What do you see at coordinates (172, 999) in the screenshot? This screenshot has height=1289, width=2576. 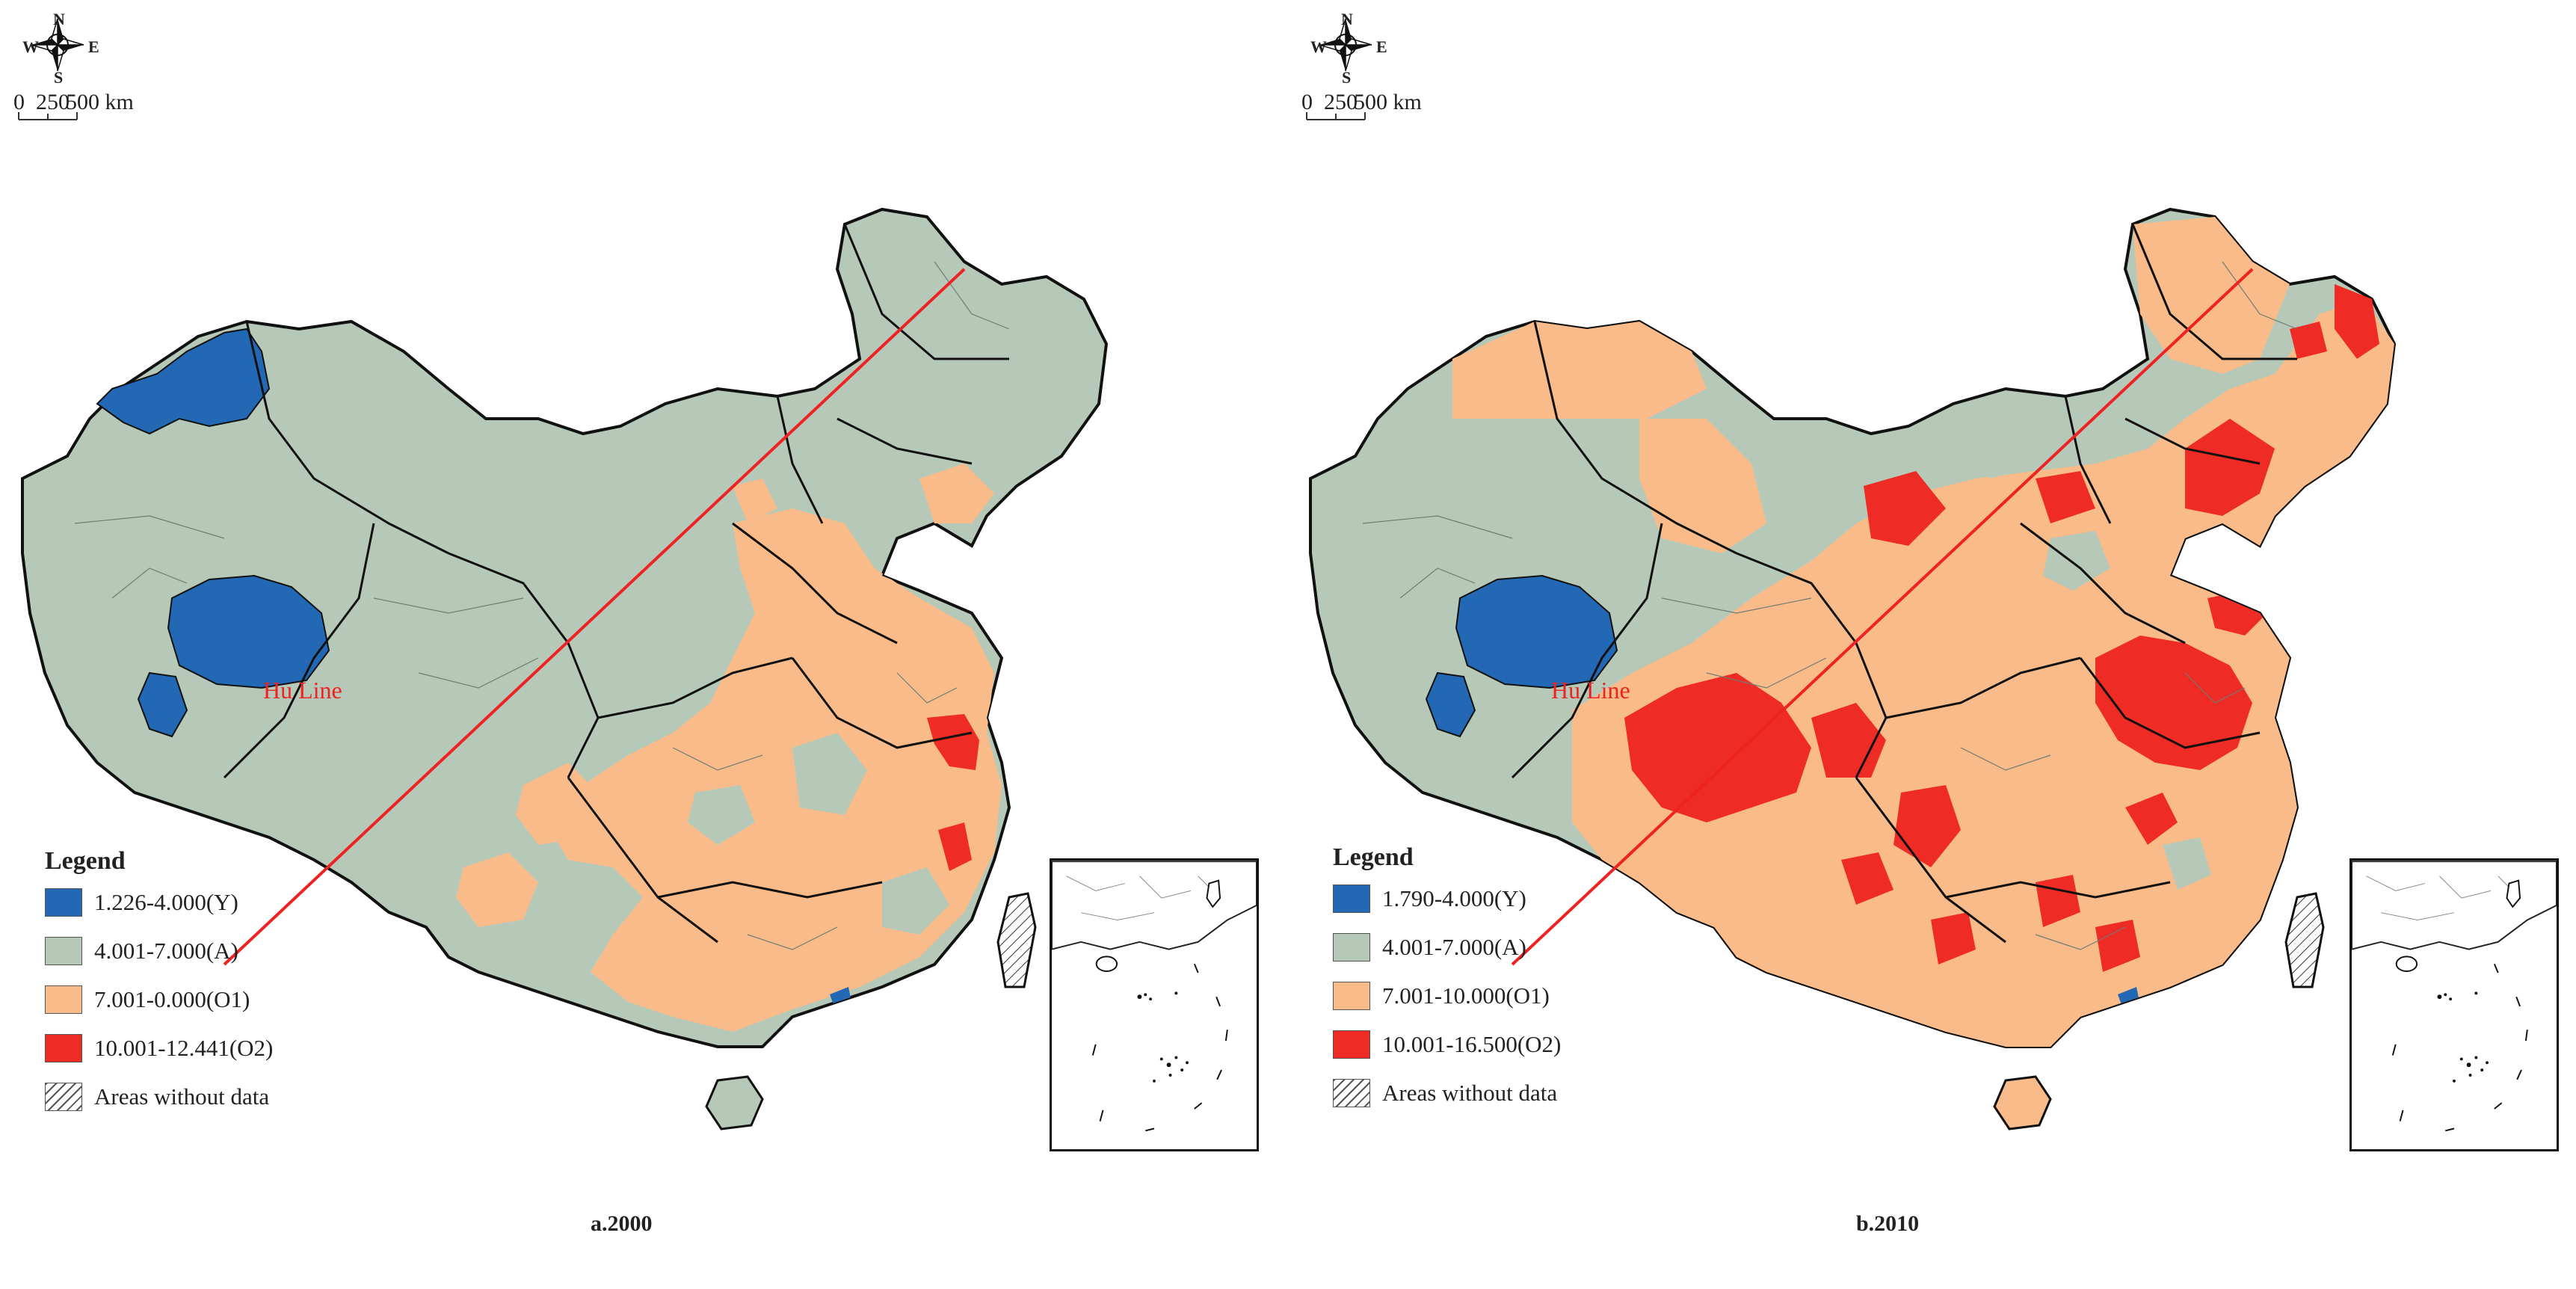 I see `legend-label: 7.001-0.000(O1)` at bounding box center [172, 999].